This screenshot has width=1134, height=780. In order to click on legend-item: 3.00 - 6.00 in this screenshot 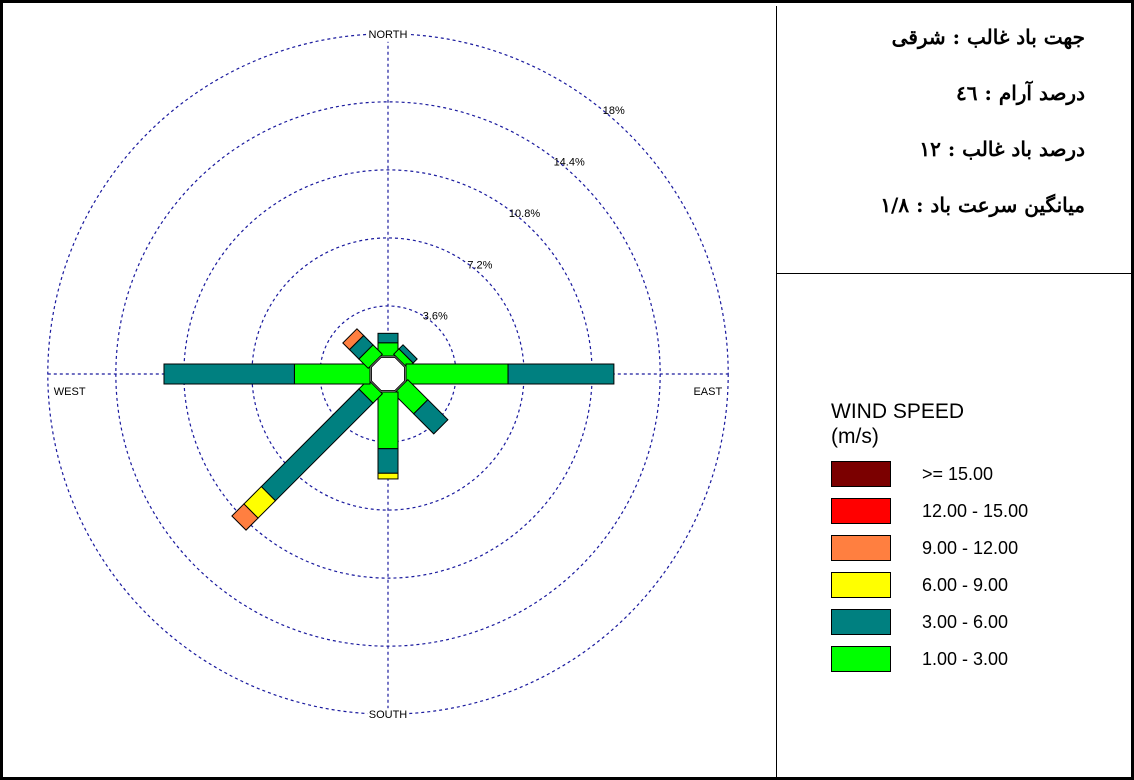, I will do `click(929, 627)`.